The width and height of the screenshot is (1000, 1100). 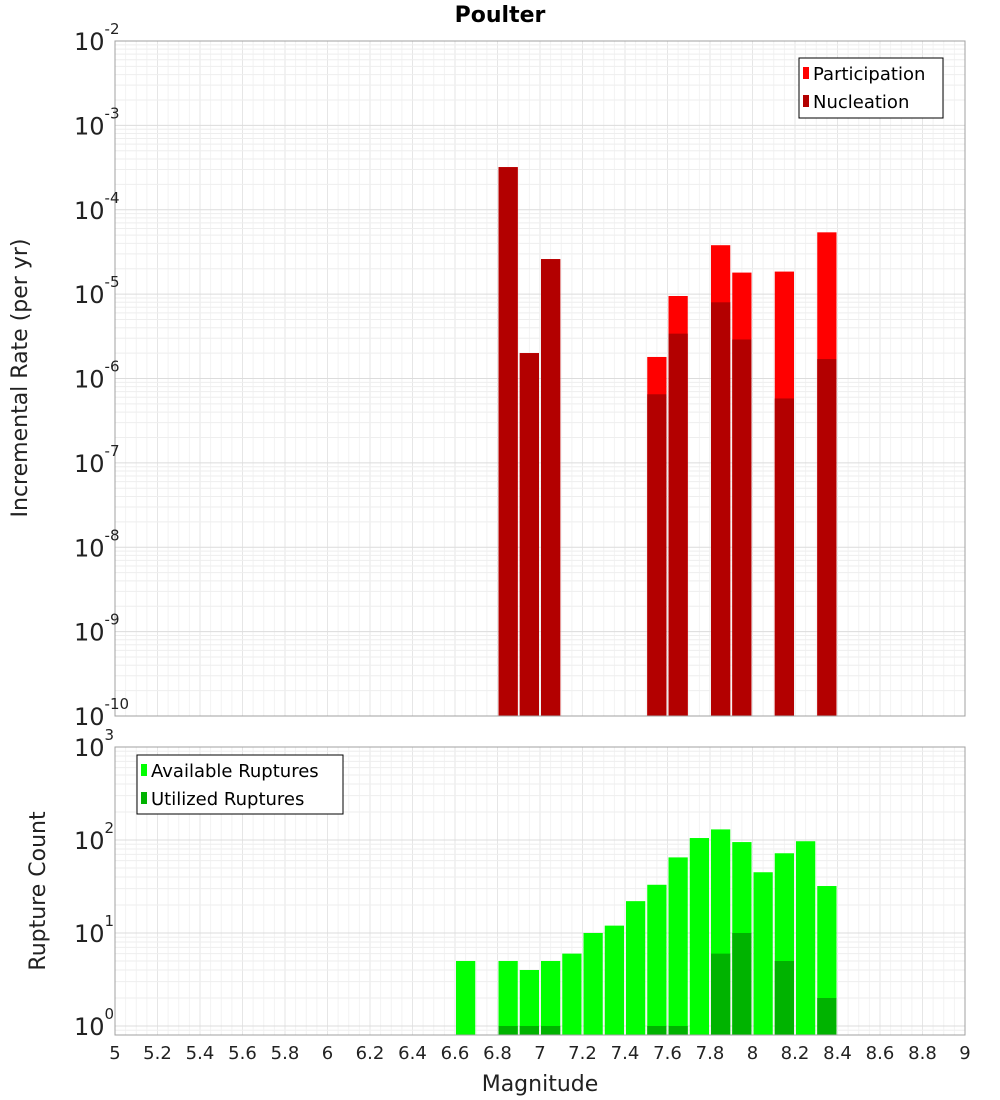 I want to click on x-tick-label: 6, so click(x=327, y=1053).